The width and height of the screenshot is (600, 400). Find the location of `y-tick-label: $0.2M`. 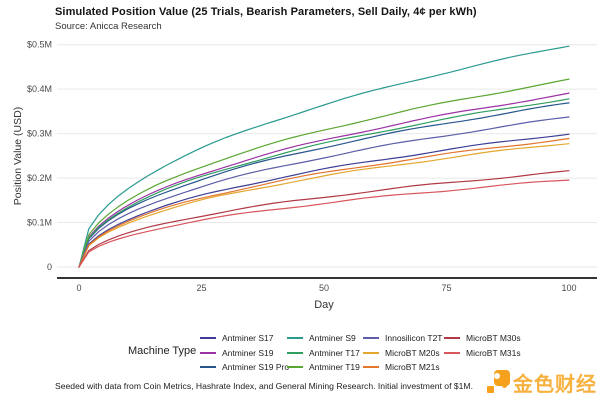

y-tick-label: $0.2M is located at coordinates (39, 178).